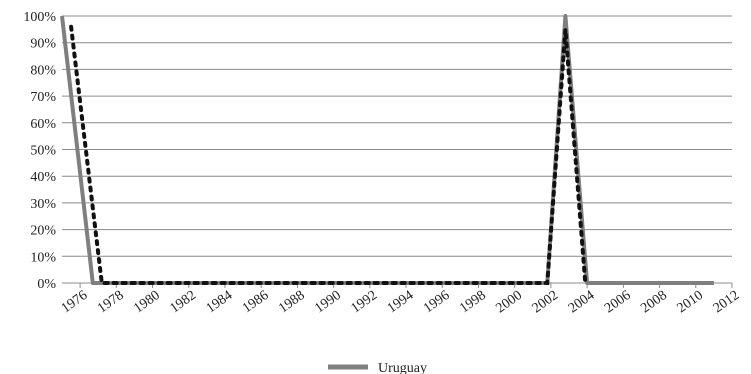  Describe the element at coordinates (43, 70) in the screenshot. I see `y-tick-label: 80%` at that location.